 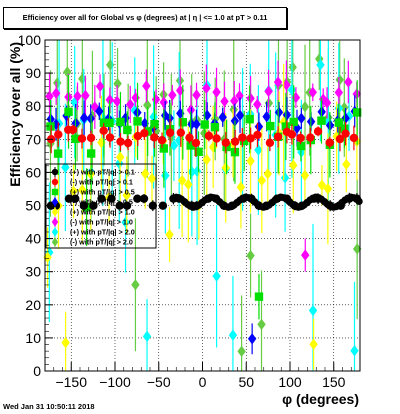 What do you see at coordinates (290, 382) in the screenshot?
I see `x-tick-label: 100` at bounding box center [290, 382].